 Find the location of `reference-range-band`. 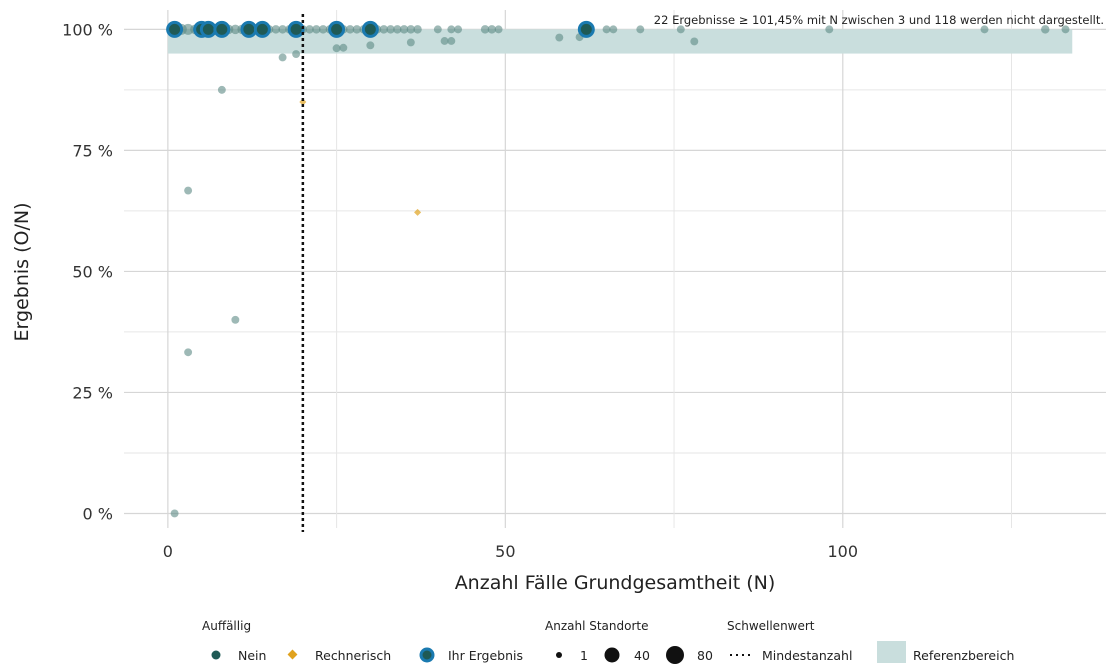

reference-range-band is located at coordinates (620, 41).